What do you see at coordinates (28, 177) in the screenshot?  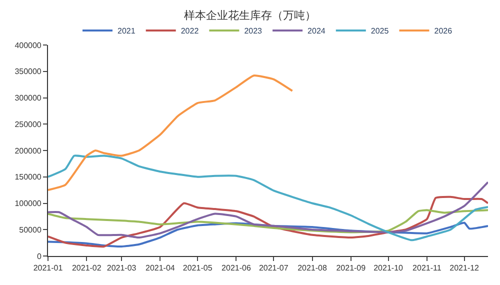 I see `y-tick-label: 150000` at bounding box center [28, 177].